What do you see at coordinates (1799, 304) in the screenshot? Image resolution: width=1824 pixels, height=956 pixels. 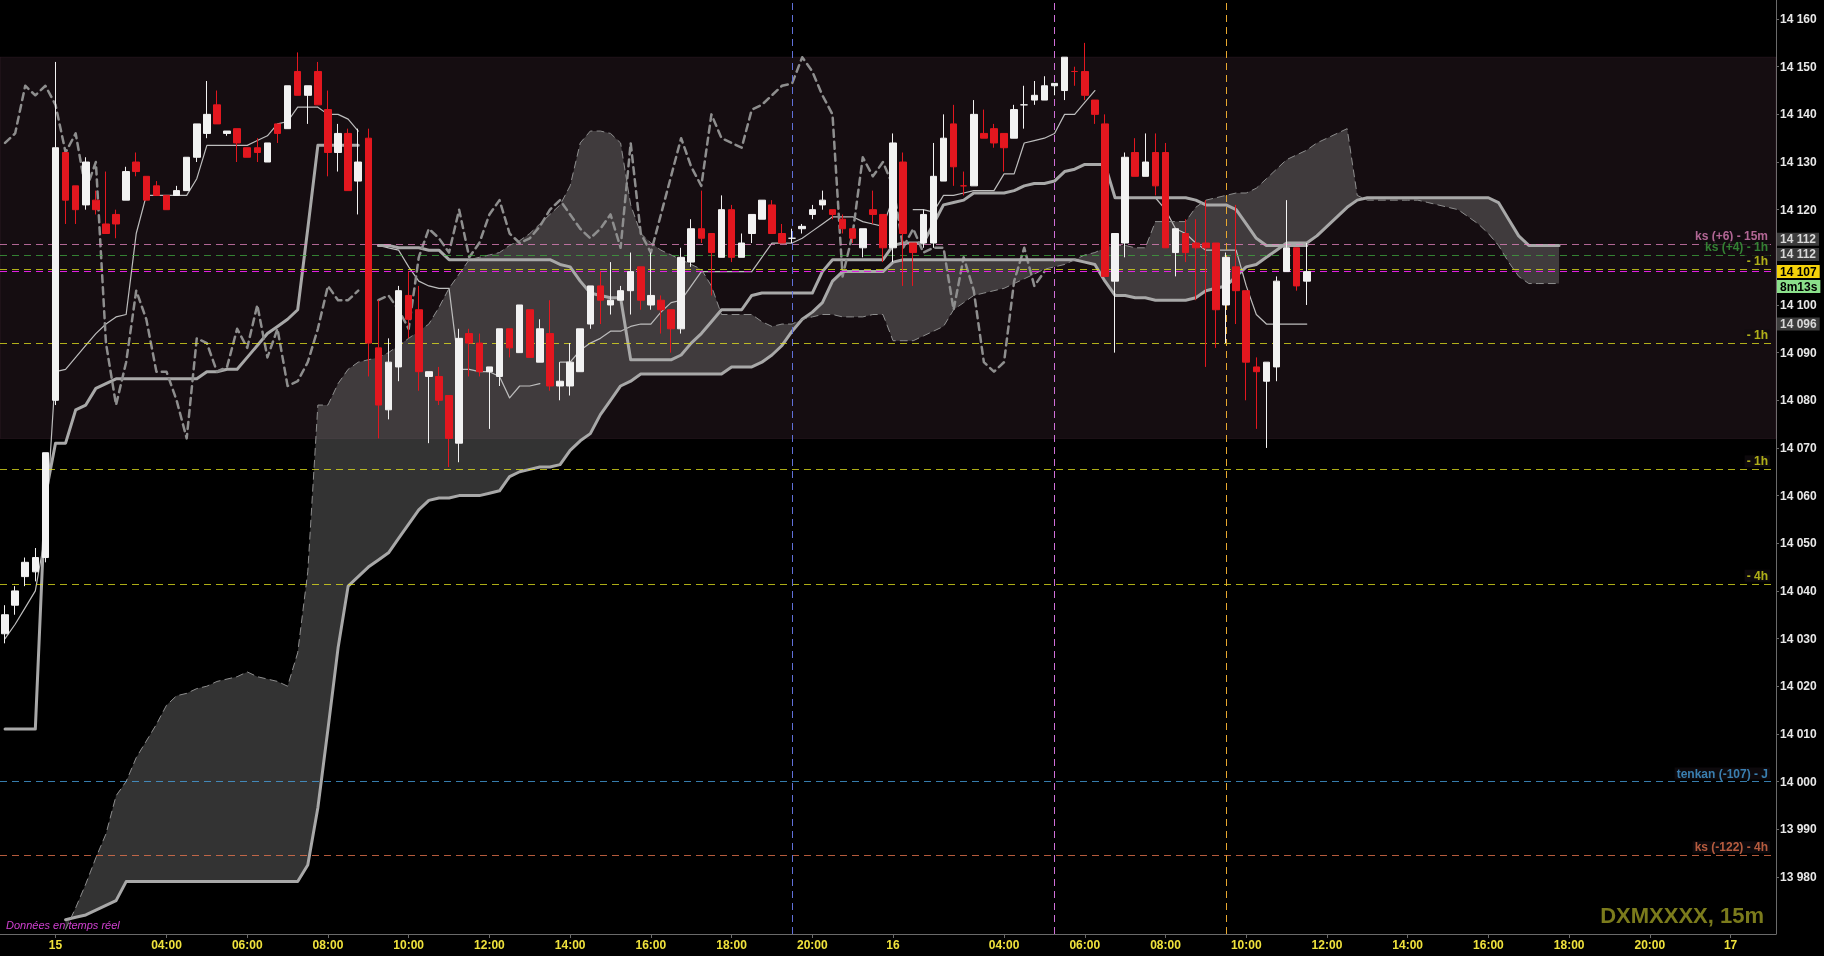 I see `y-tick-label: 14 100` at bounding box center [1799, 304].